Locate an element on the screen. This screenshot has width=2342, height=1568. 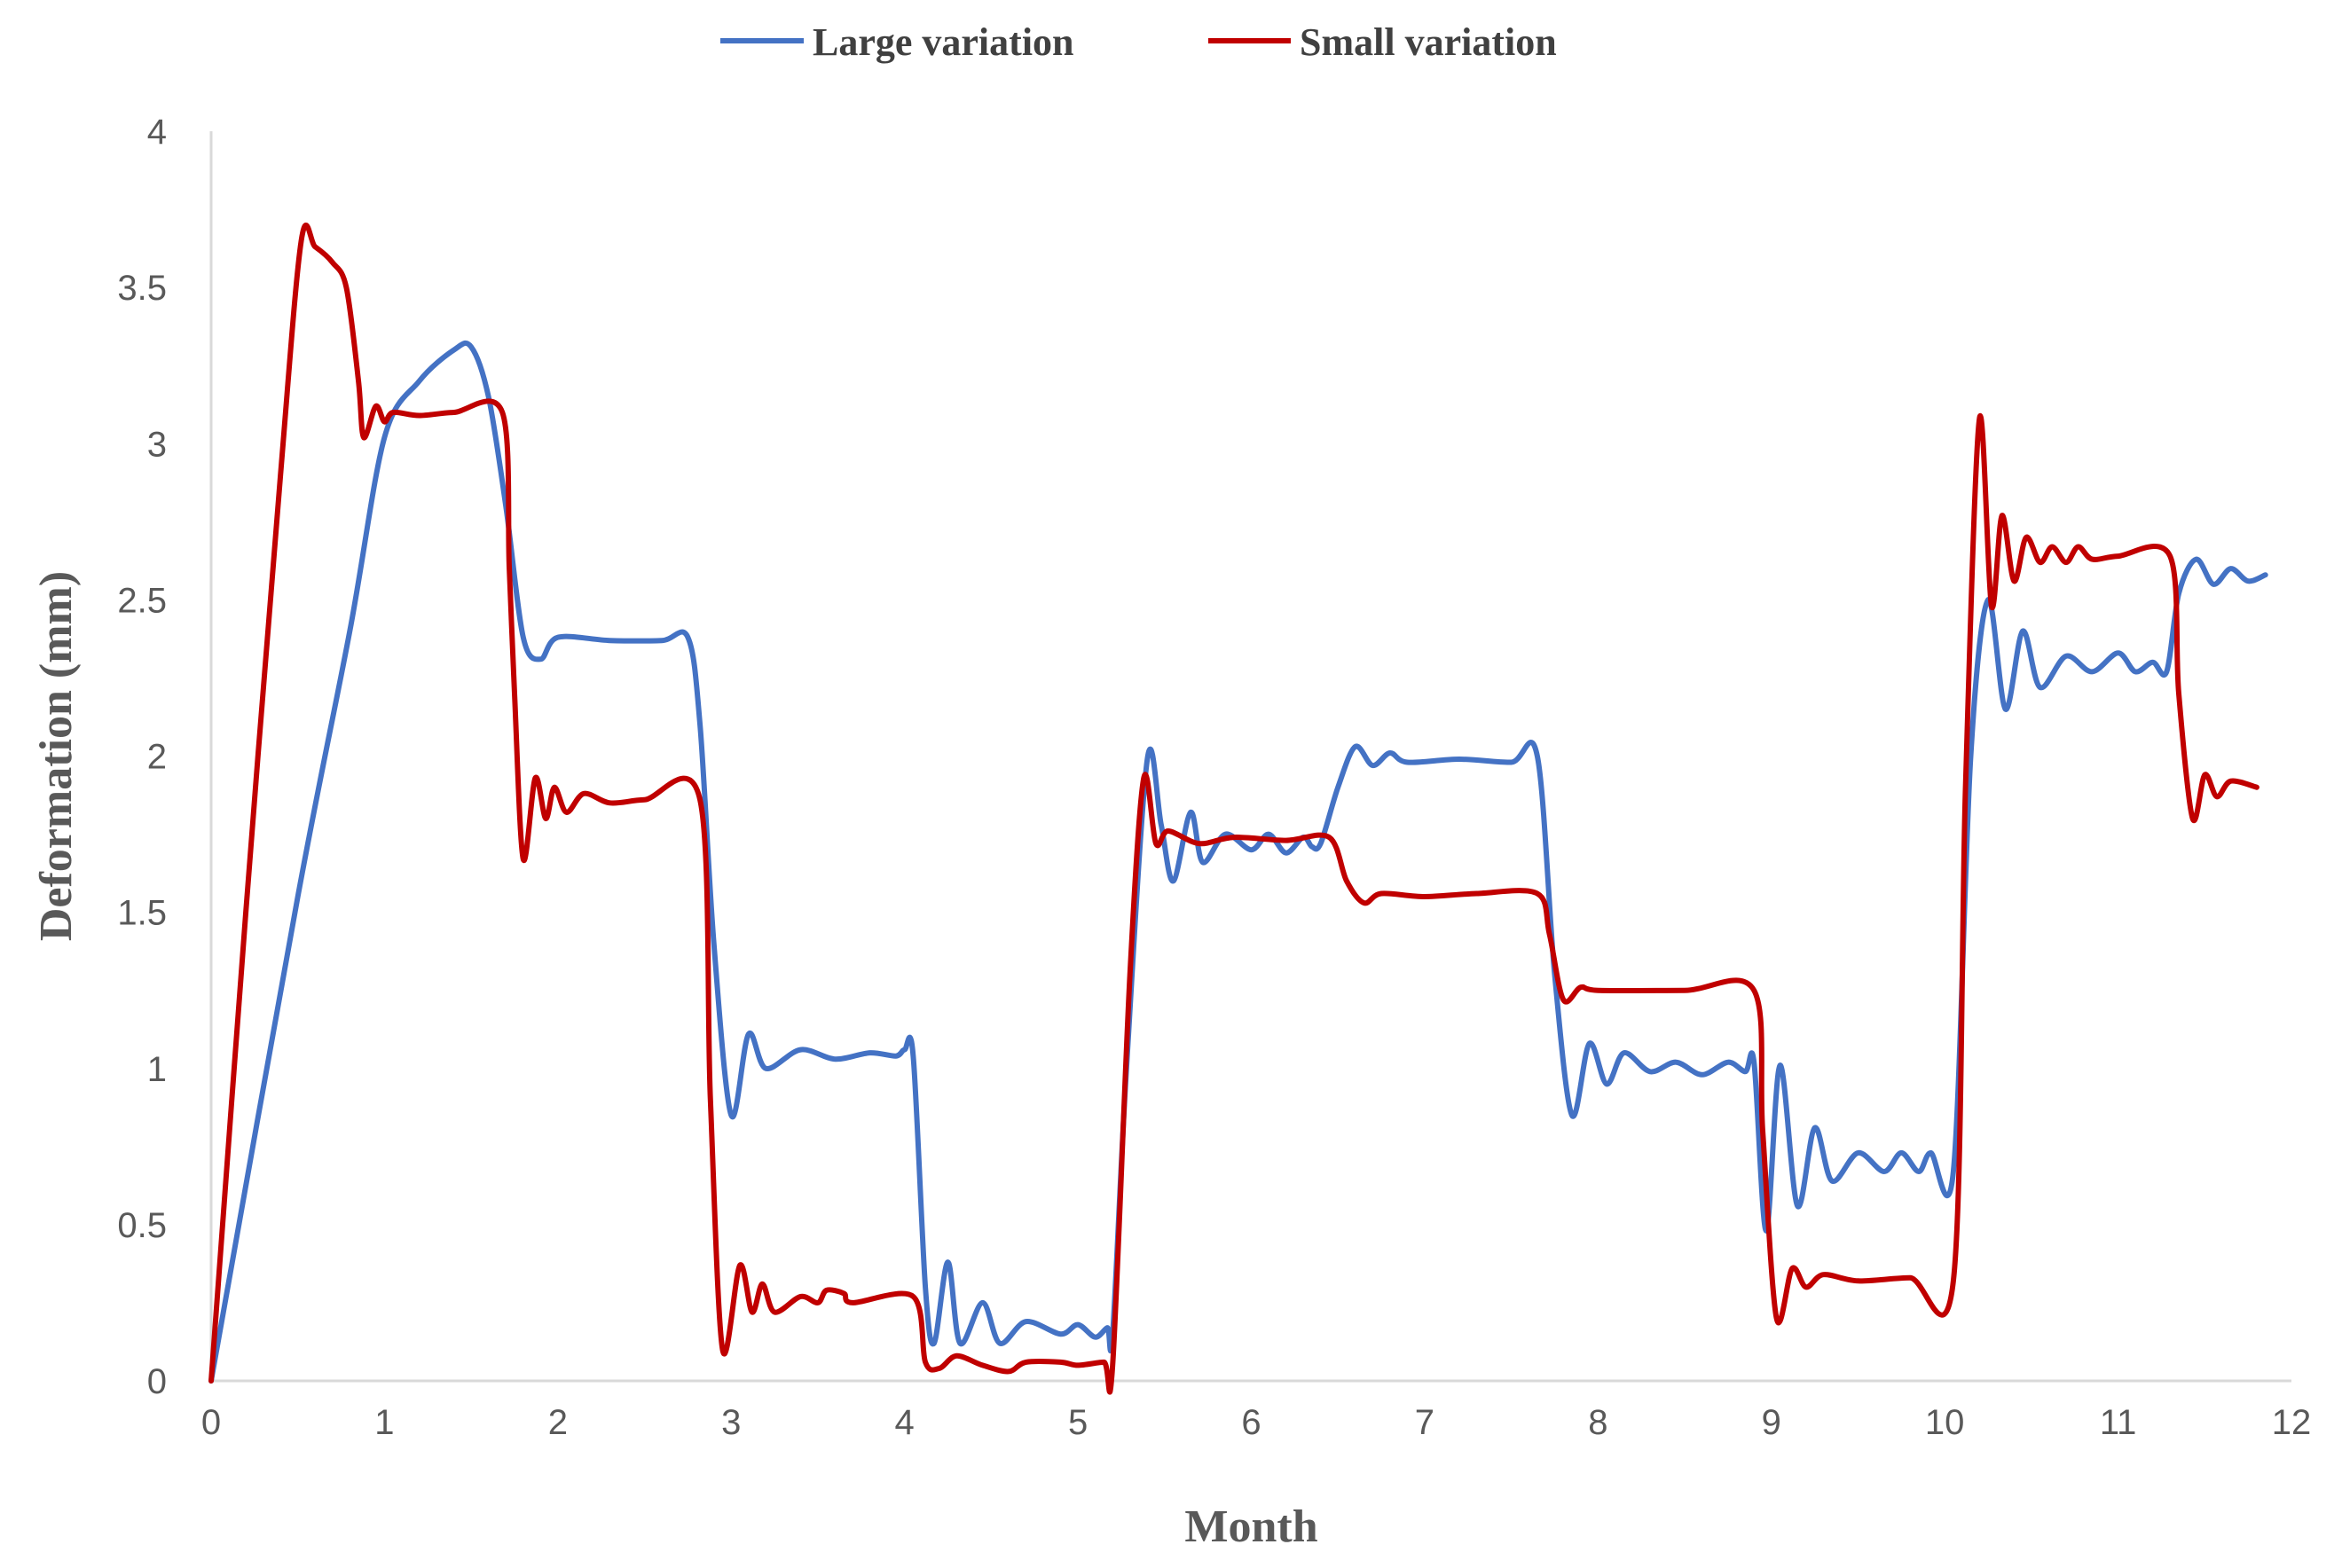
x-tick-labels: 0 1 2 3 4 5 6 7 8 9 10 11 12 is located at coordinates (1256, 1422).